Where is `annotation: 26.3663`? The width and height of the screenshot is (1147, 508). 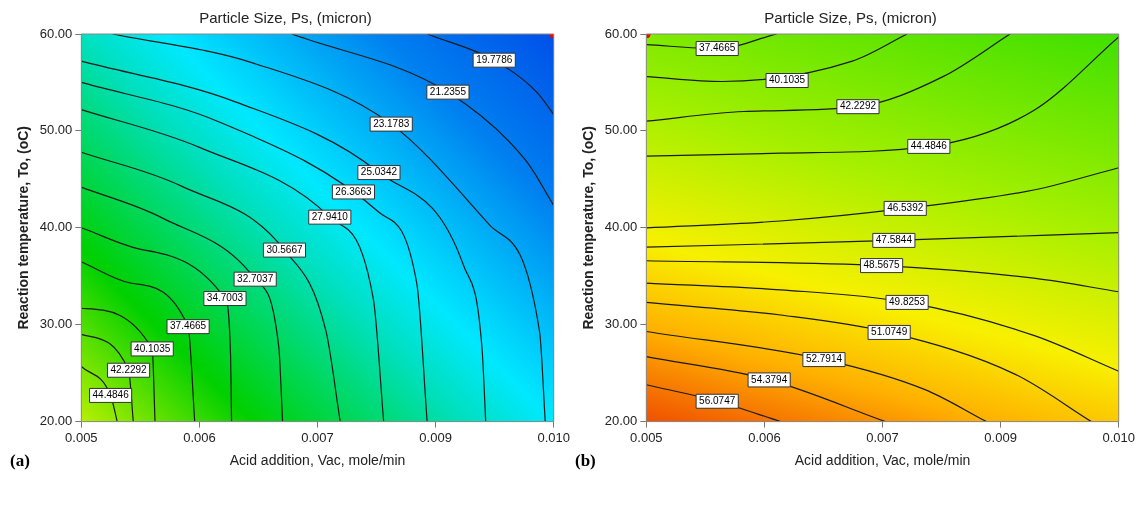 annotation: 26.3663 is located at coordinates (353, 191).